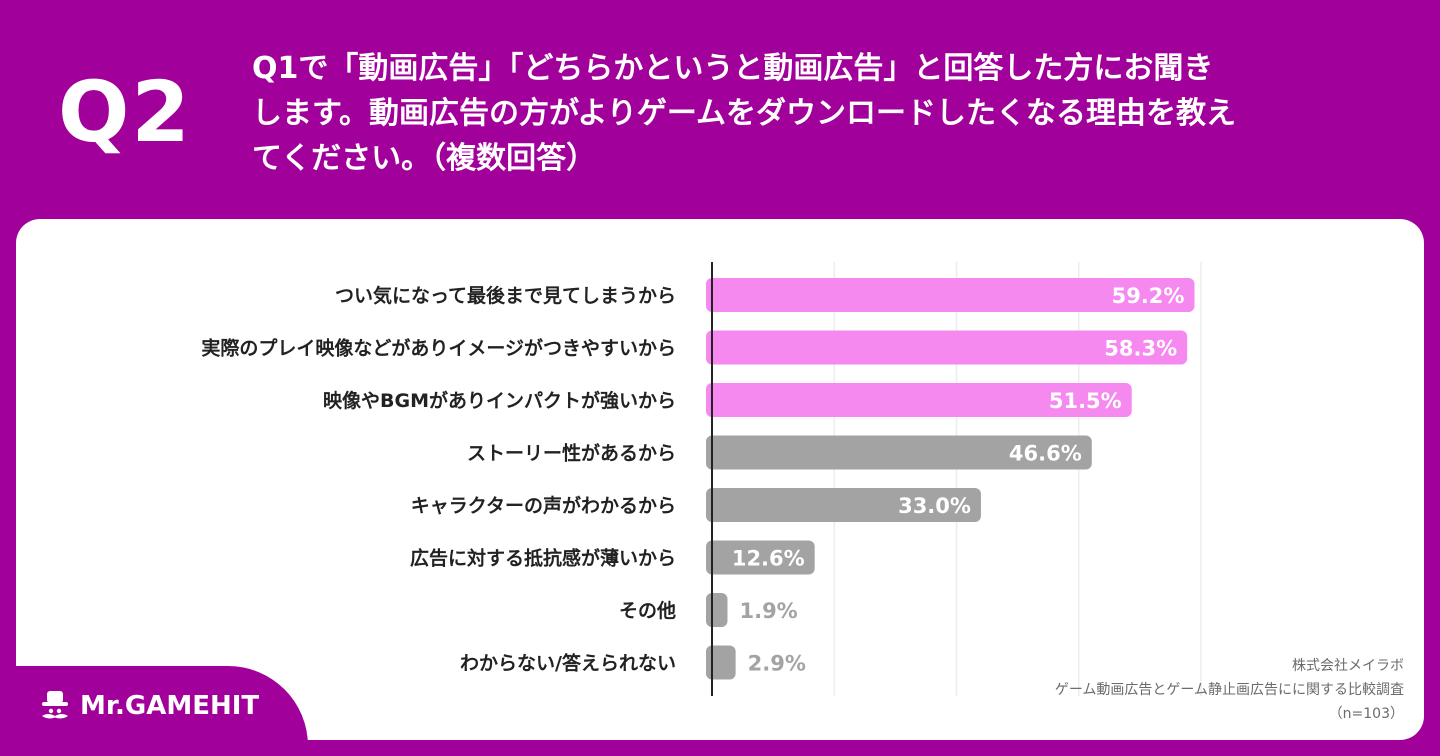 The image size is (1440, 756). I want to click on question-line-1: Q1で「動画広告」「どちらかというと動画広告」と回答した方にお聞き, so click(733, 68).